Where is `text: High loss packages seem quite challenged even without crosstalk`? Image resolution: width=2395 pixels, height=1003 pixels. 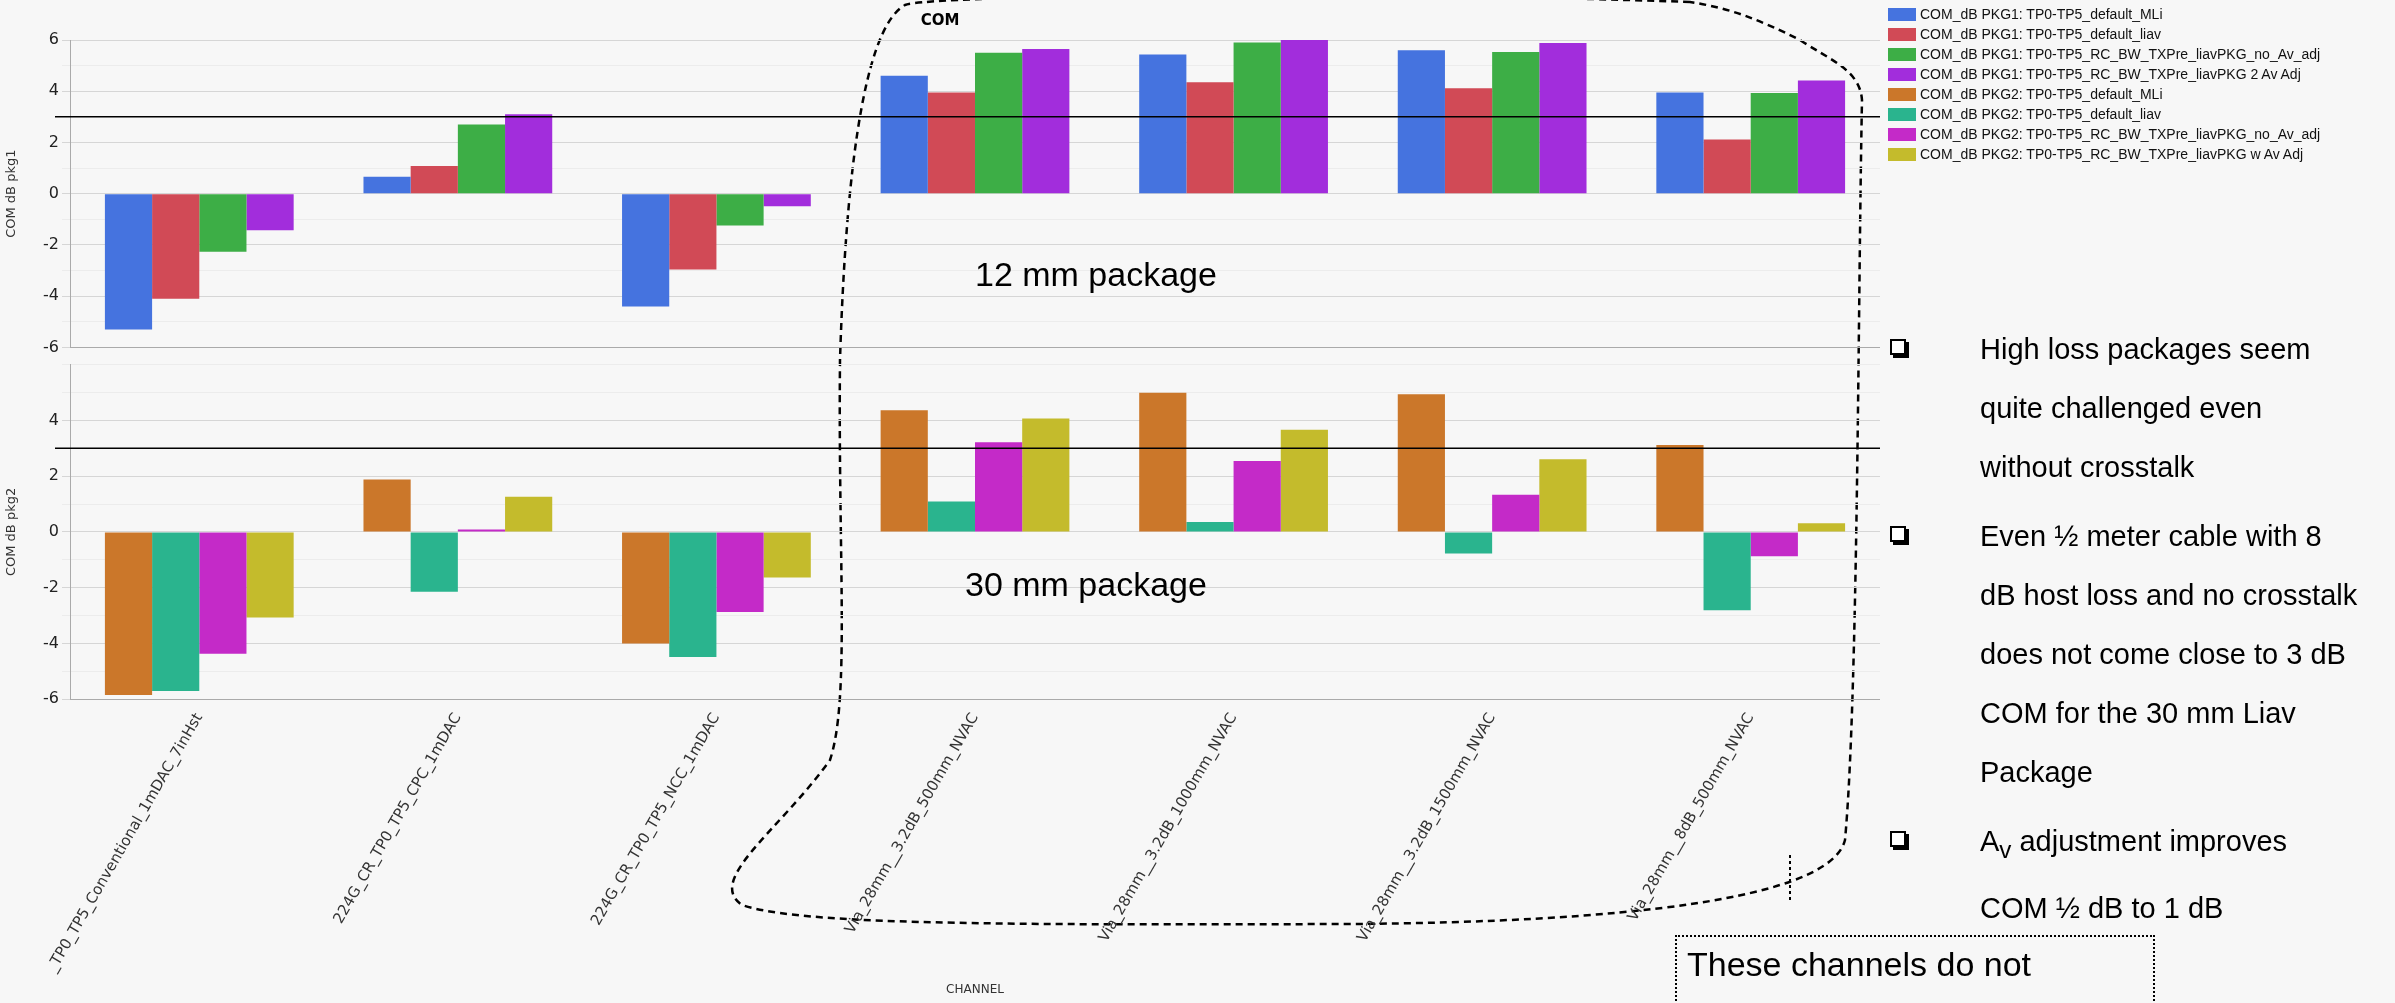
text: High loss packages seem quite challenged even without crosstalk is located at coordinates (2145, 408).